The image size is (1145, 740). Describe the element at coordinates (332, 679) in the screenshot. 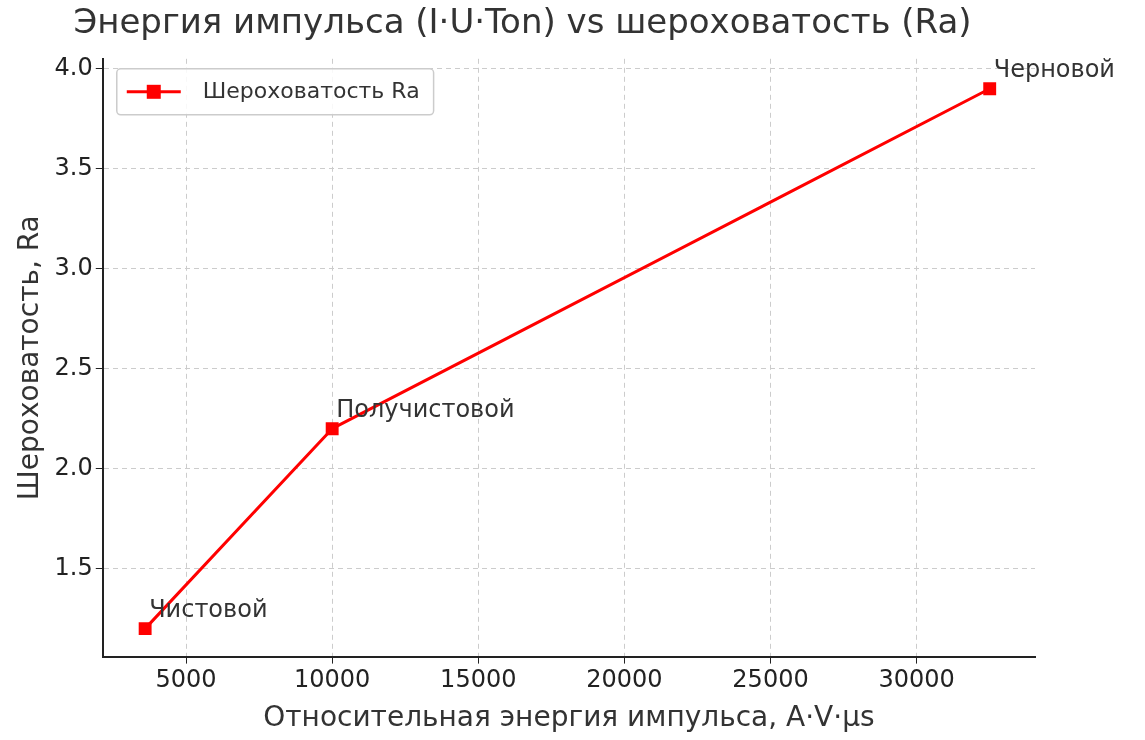

I see `x-tick-label: 10000` at that location.